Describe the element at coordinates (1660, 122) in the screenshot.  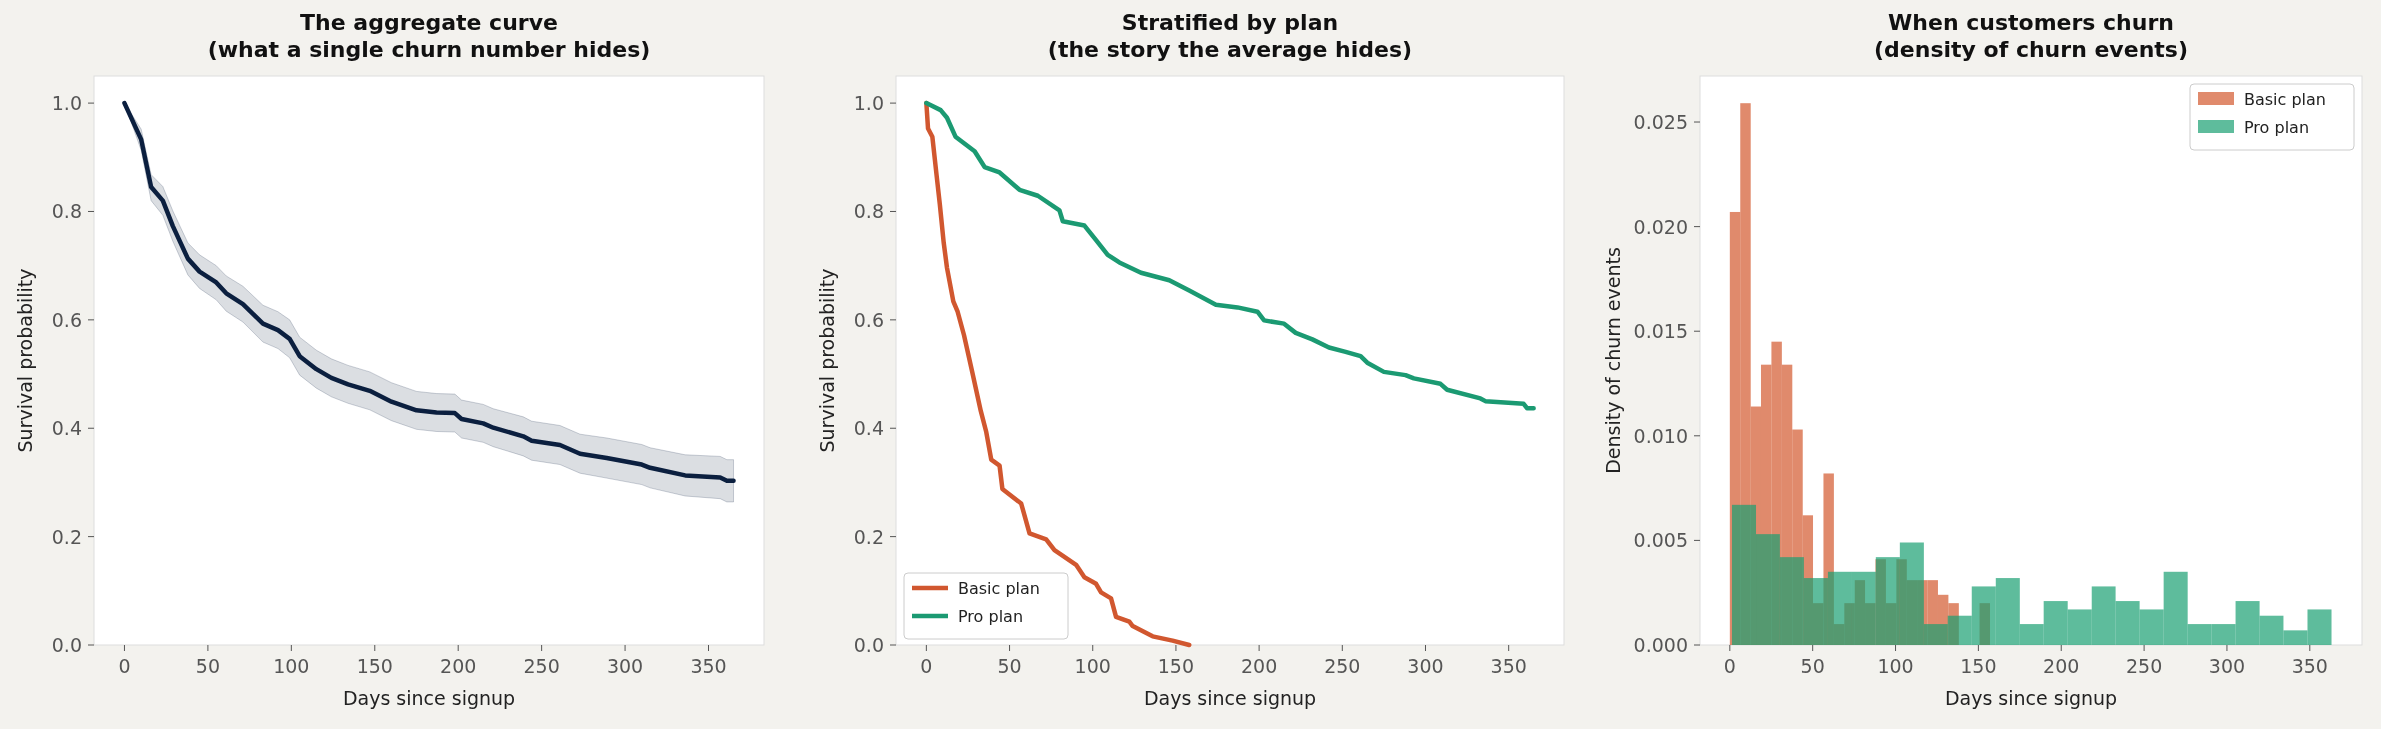
I see `y-tick-label: 0.025` at that location.